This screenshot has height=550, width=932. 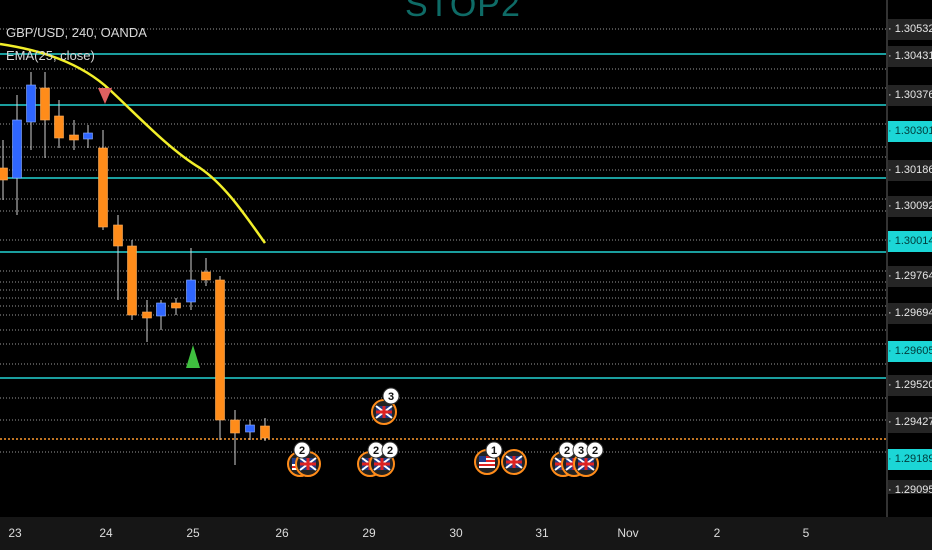 What do you see at coordinates (910, 487) in the screenshot?
I see `price-axis-label: · 1.29095` at bounding box center [910, 487].